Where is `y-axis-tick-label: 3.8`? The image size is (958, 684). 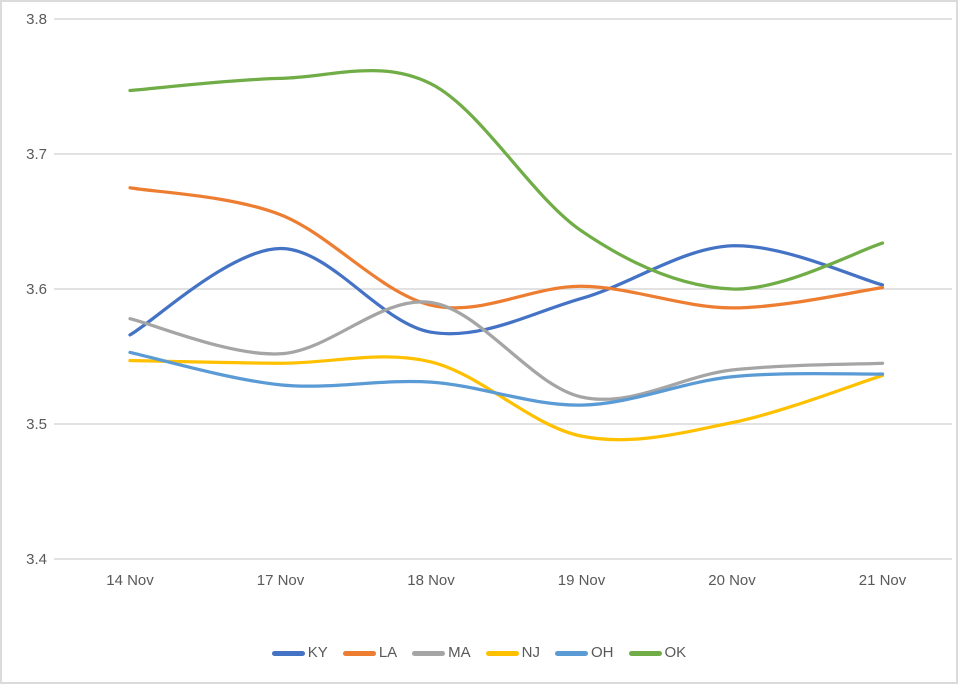 y-axis-tick-label: 3.8 is located at coordinates (36, 19).